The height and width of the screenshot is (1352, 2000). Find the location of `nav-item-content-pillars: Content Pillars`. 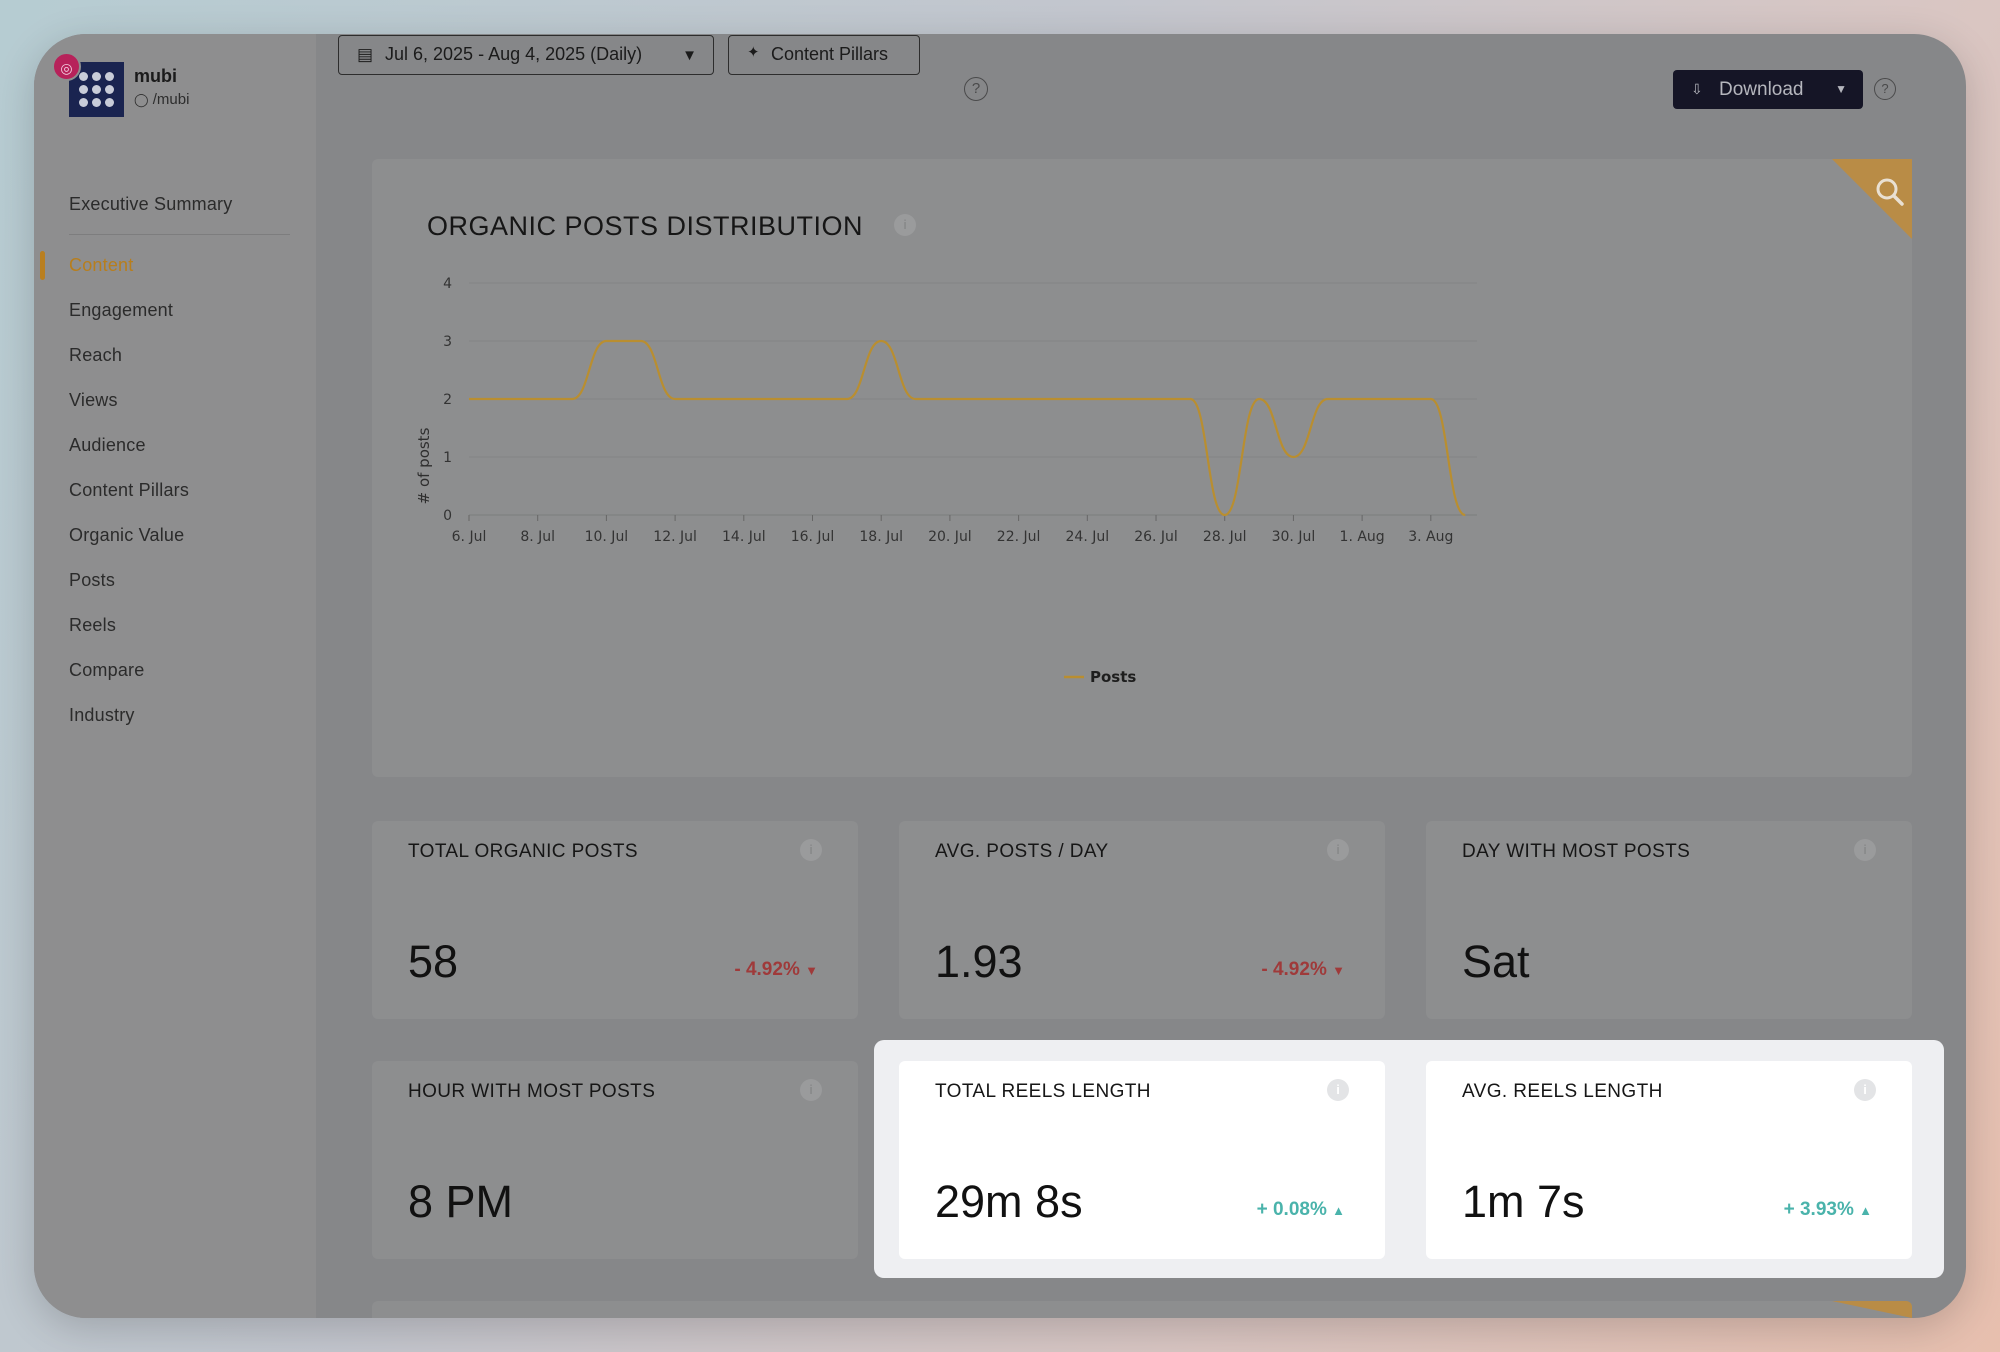

nav-item-content-pillars: Content Pillars is located at coordinates (129, 490).